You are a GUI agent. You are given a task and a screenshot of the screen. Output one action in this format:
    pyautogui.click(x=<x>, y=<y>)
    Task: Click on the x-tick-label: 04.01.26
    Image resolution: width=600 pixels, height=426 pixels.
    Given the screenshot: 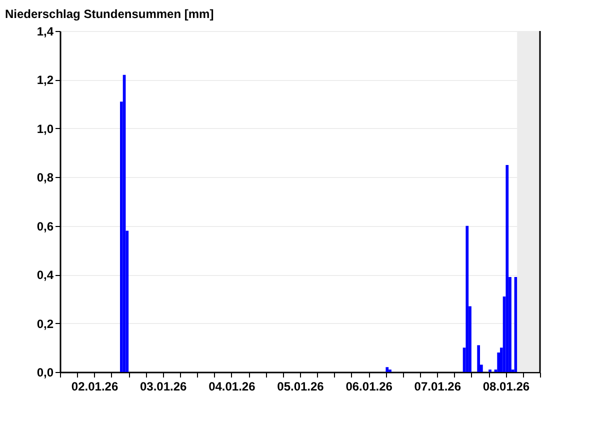 What is the action you would take?
    pyautogui.click(x=232, y=387)
    